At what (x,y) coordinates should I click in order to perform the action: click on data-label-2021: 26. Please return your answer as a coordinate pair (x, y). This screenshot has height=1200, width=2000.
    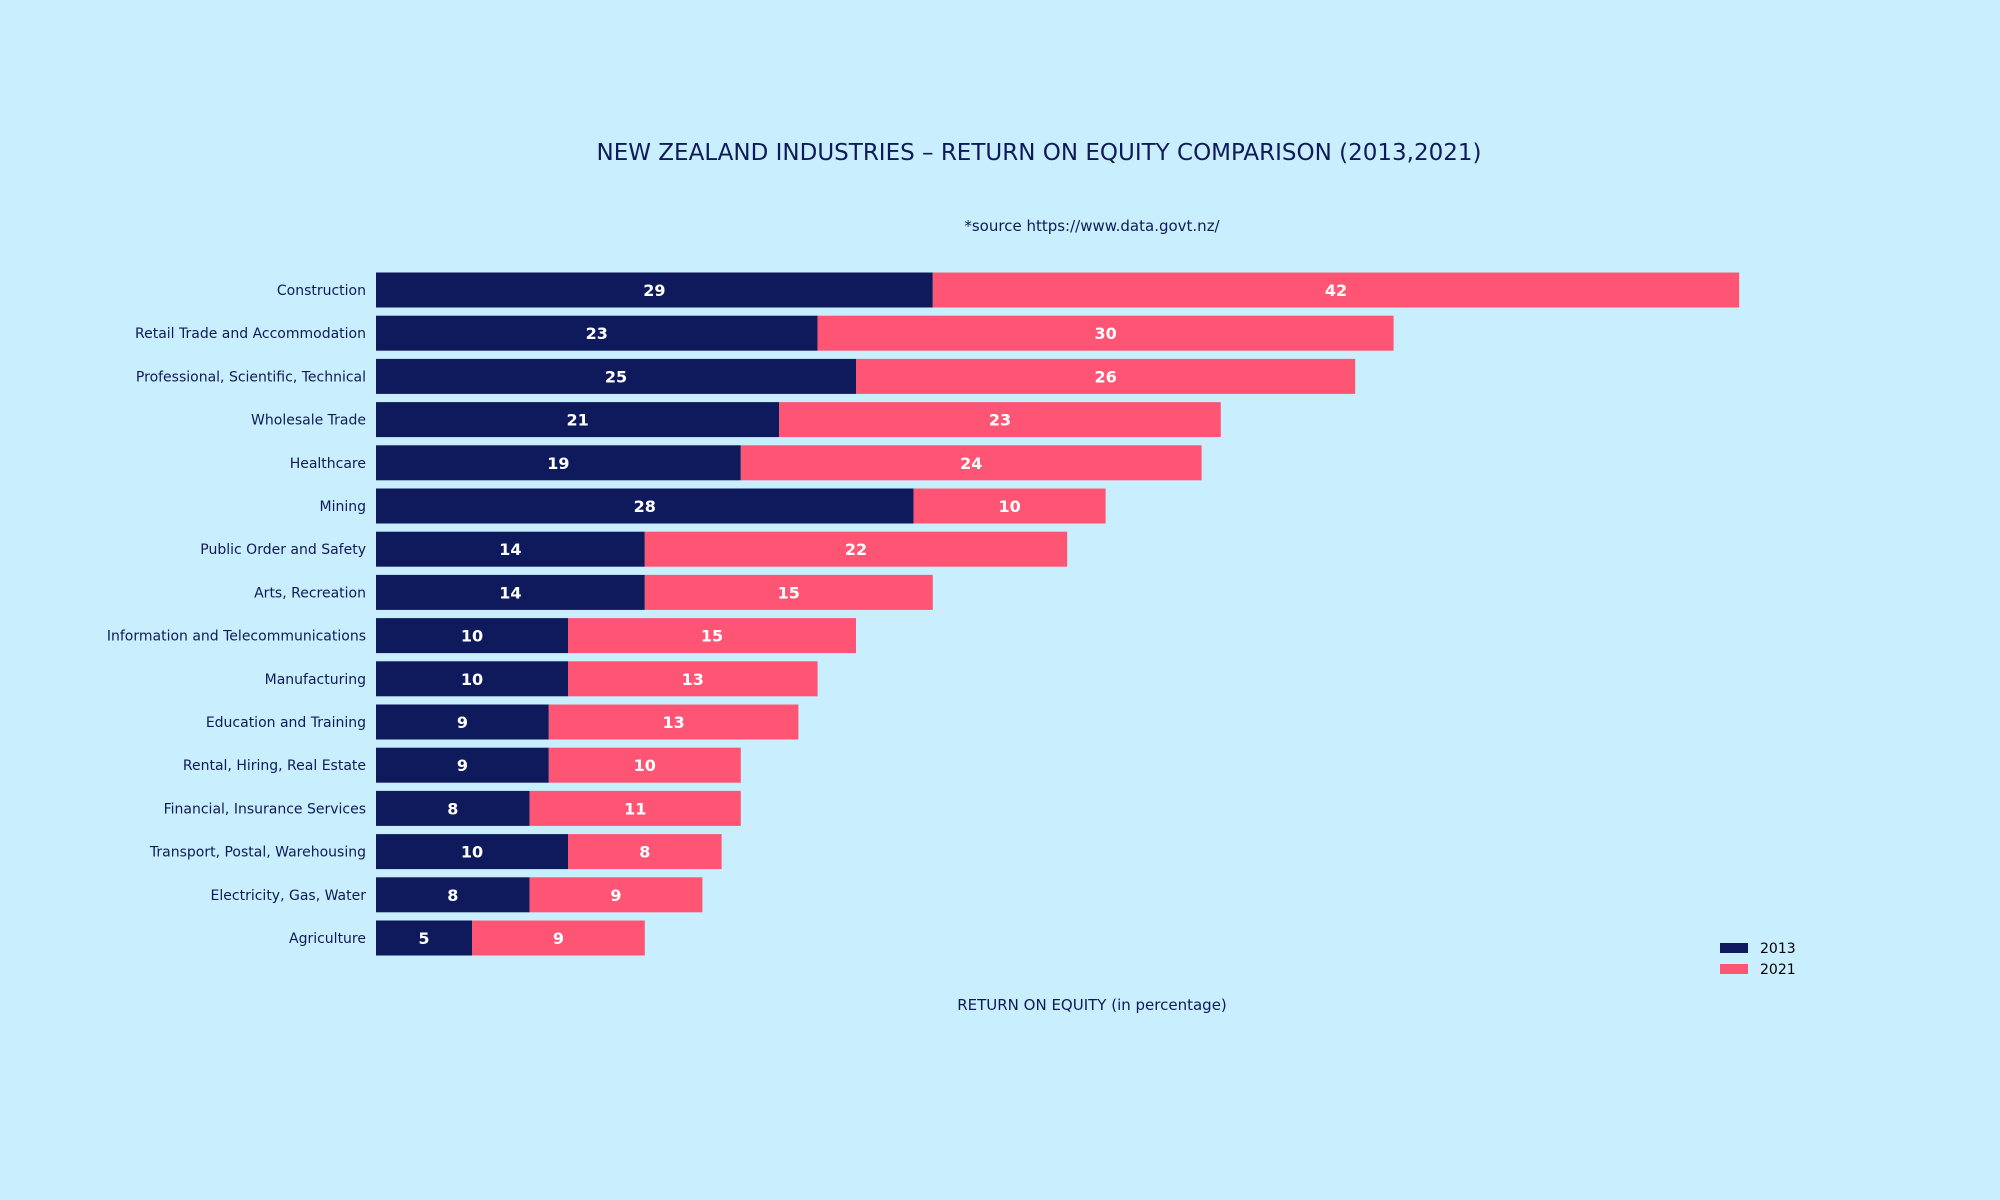
    Looking at the image, I should click on (1105, 376).